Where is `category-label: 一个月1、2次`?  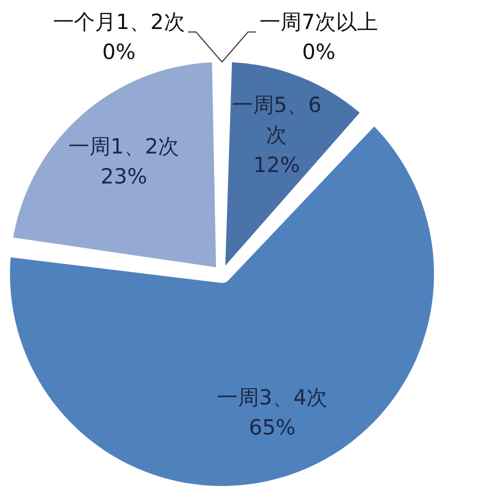 category-label: 一个月1、2次 is located at coordinates (119, 22).